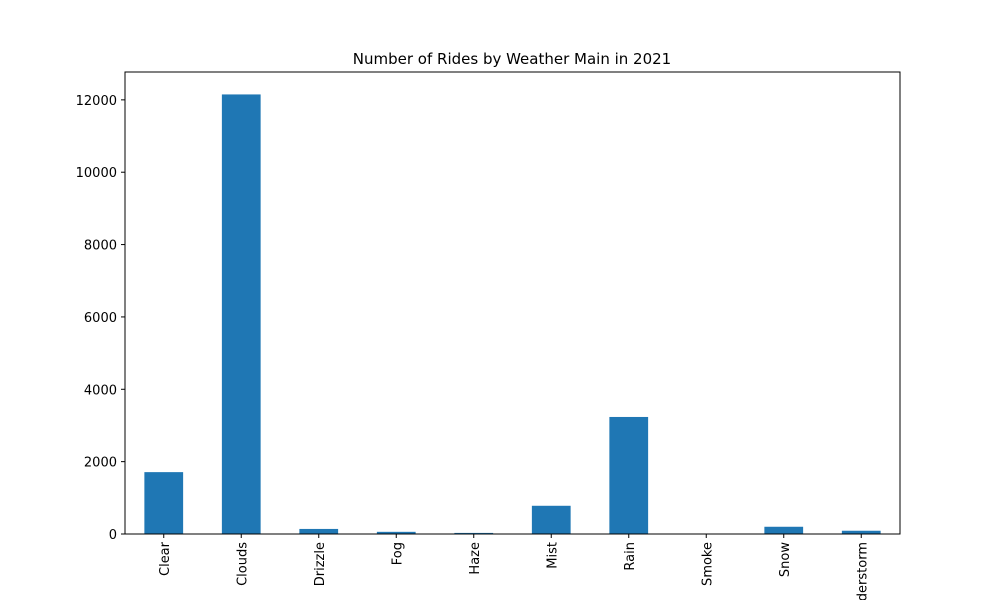  I want to click on x-tick-label: Clear, so click(165, 558).